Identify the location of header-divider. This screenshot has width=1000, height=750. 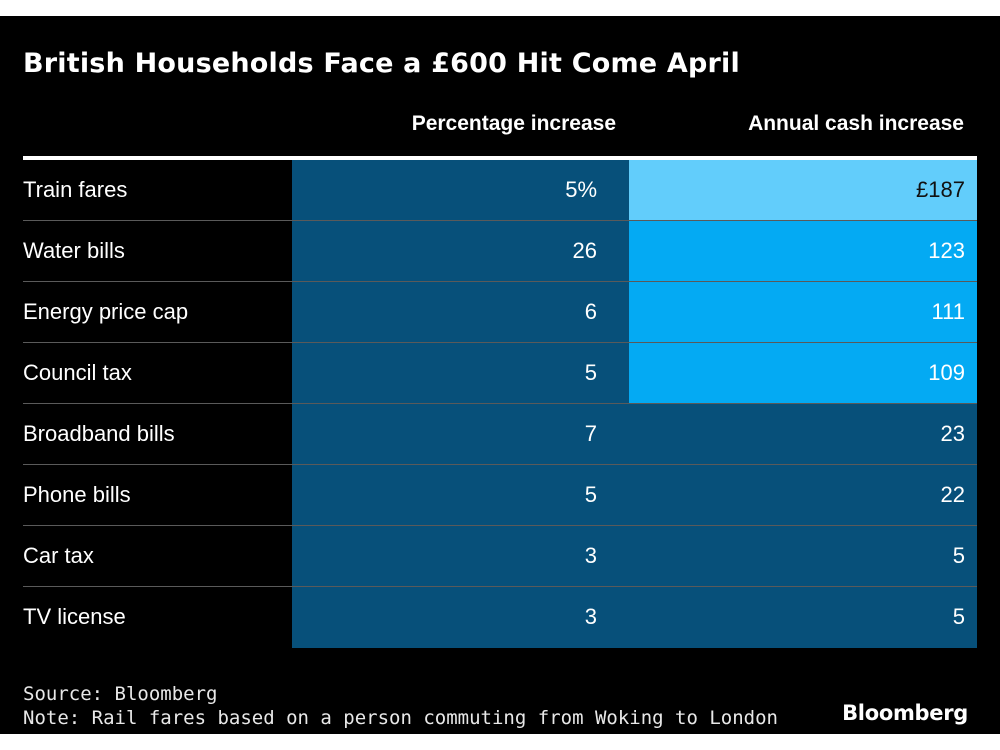
(500, 158).